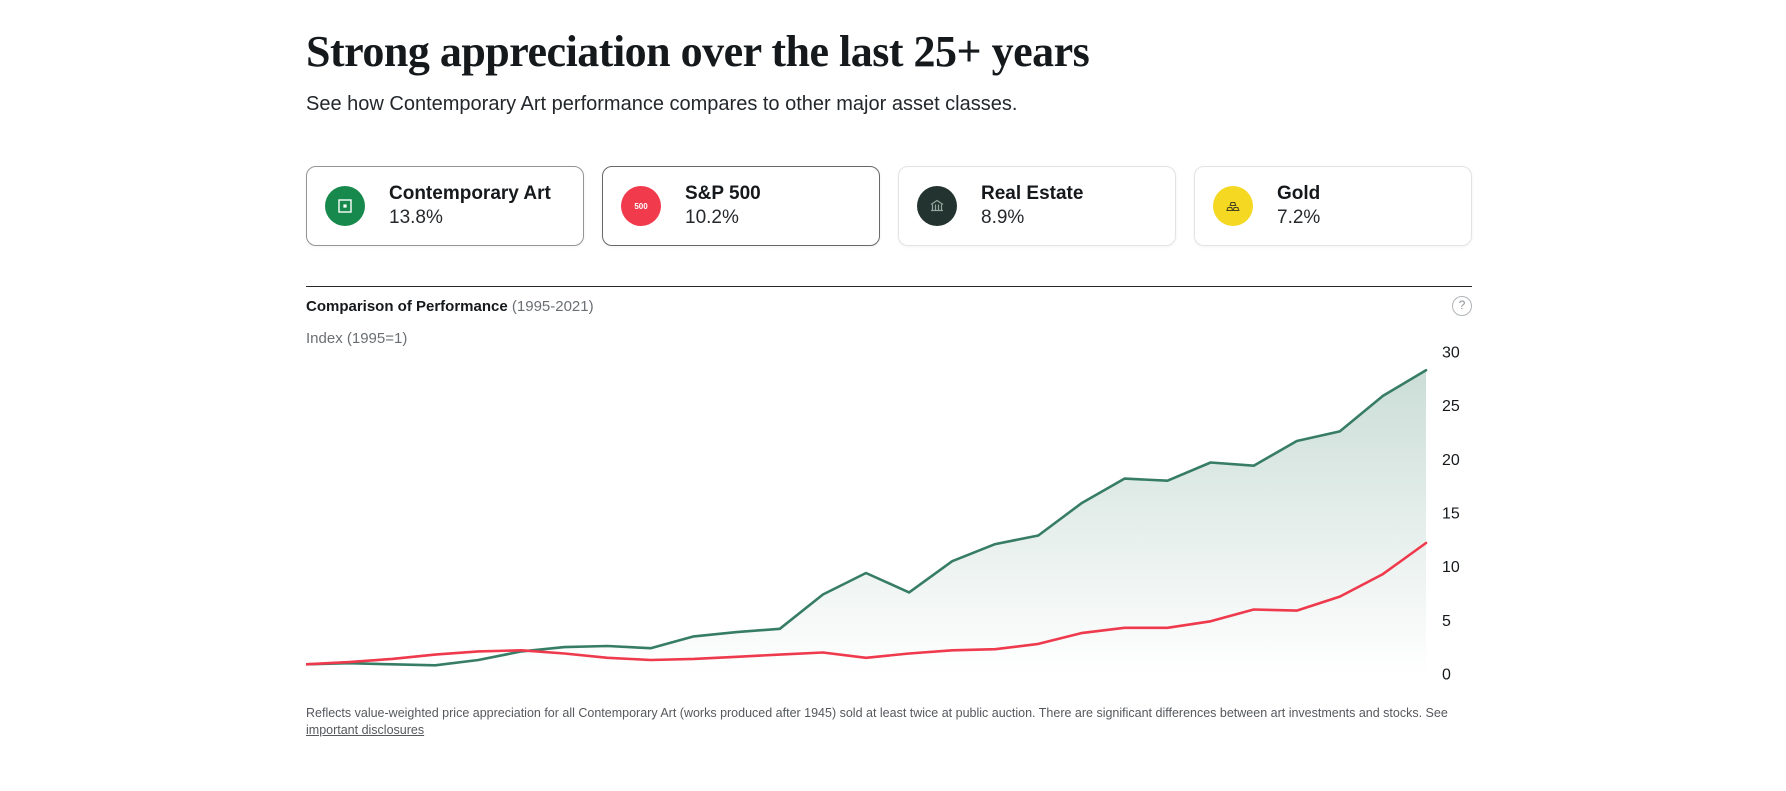 This screenshot has width=1786, height=791. I want to click on real-estate-dot, so click(937, 206).